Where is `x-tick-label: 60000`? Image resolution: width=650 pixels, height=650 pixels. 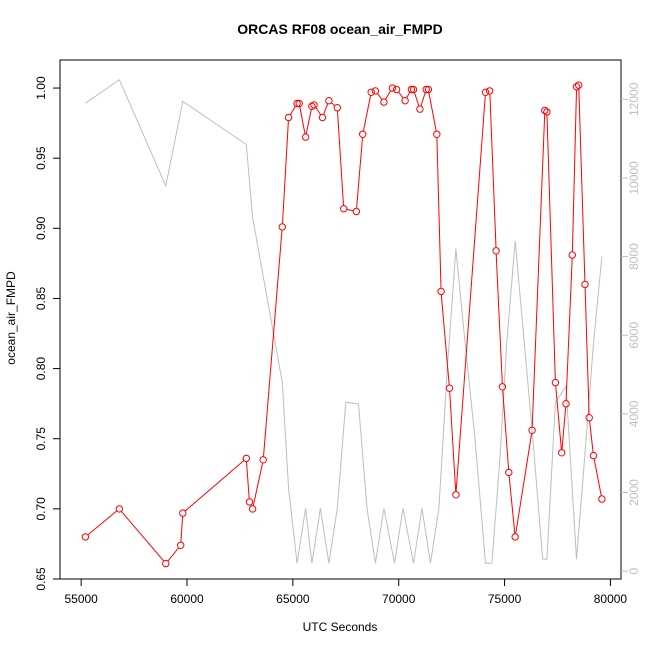 x-tick-label: 60000 is located at coordinates (187, 599).